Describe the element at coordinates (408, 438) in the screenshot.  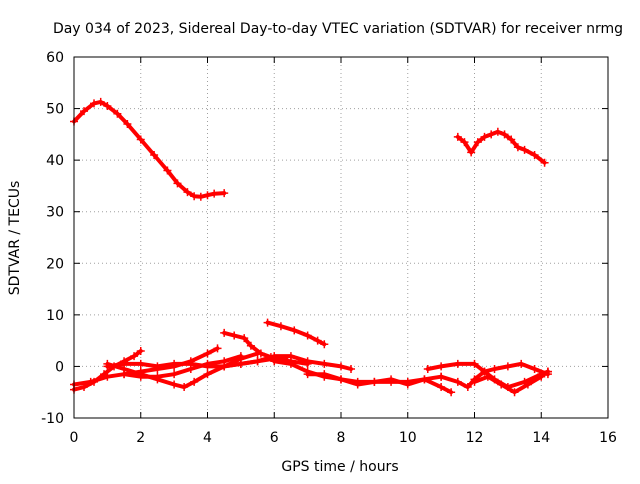
I see `x-tick-label: 10` at that location.